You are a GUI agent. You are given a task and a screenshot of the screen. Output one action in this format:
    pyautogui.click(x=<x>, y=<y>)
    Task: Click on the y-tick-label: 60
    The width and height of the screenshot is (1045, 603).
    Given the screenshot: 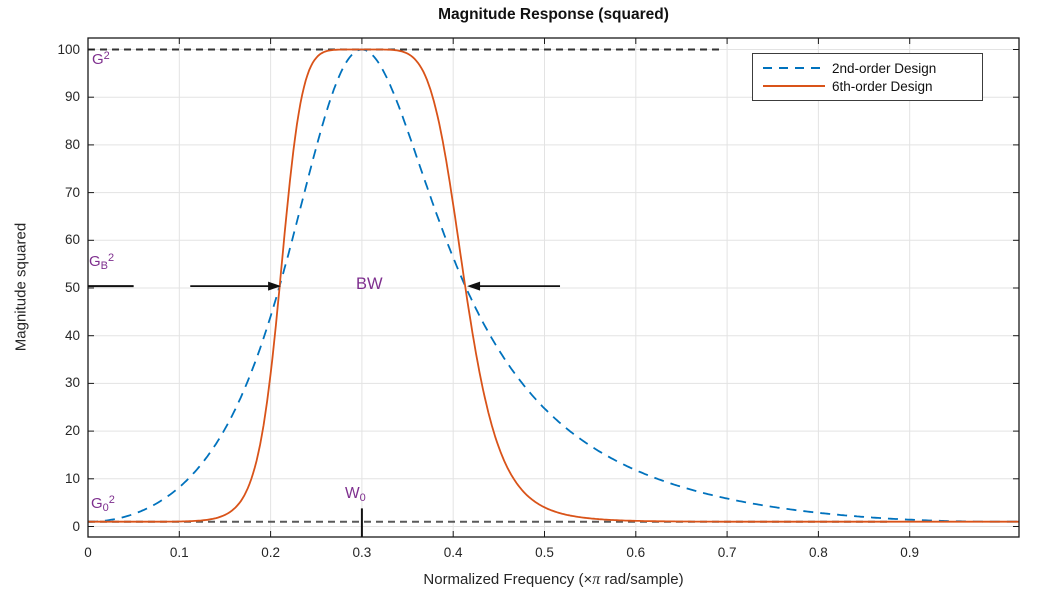 What is the action you would take?
    pyautogui.click(x=72, y=240)
    